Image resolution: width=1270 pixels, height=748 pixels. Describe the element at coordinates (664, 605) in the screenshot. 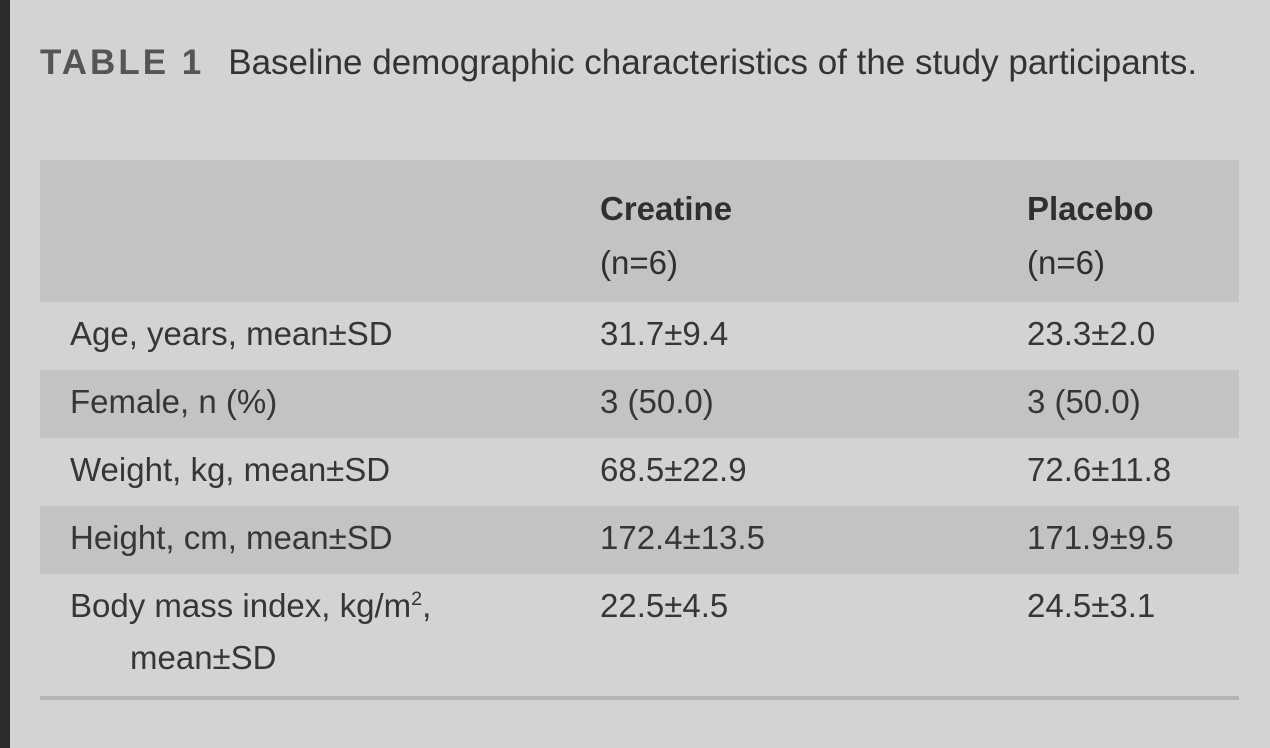

I see `creatine-value: 22.5±4.5` at that location.